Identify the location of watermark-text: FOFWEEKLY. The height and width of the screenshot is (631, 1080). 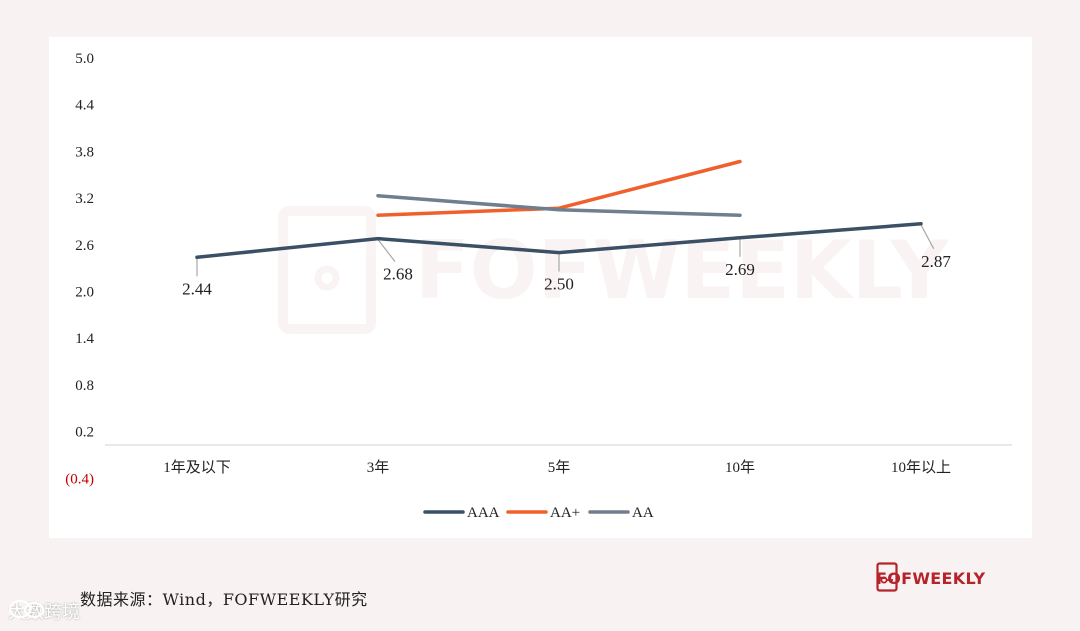
(682, 270).